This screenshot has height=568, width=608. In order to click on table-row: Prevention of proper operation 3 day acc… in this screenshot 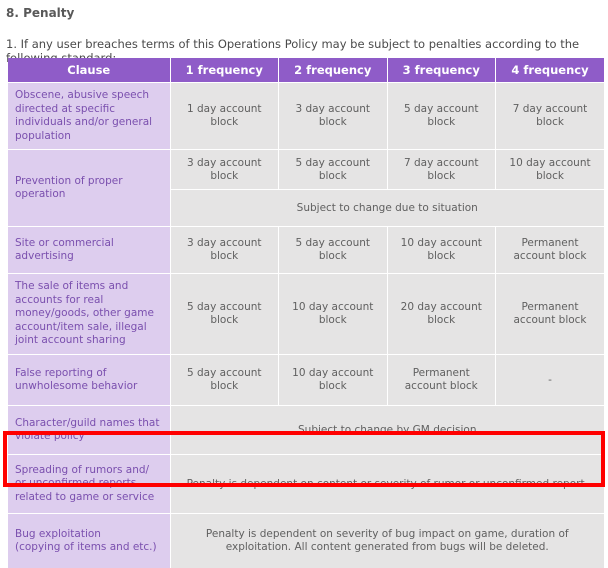, I will do `click(306, 170)`.